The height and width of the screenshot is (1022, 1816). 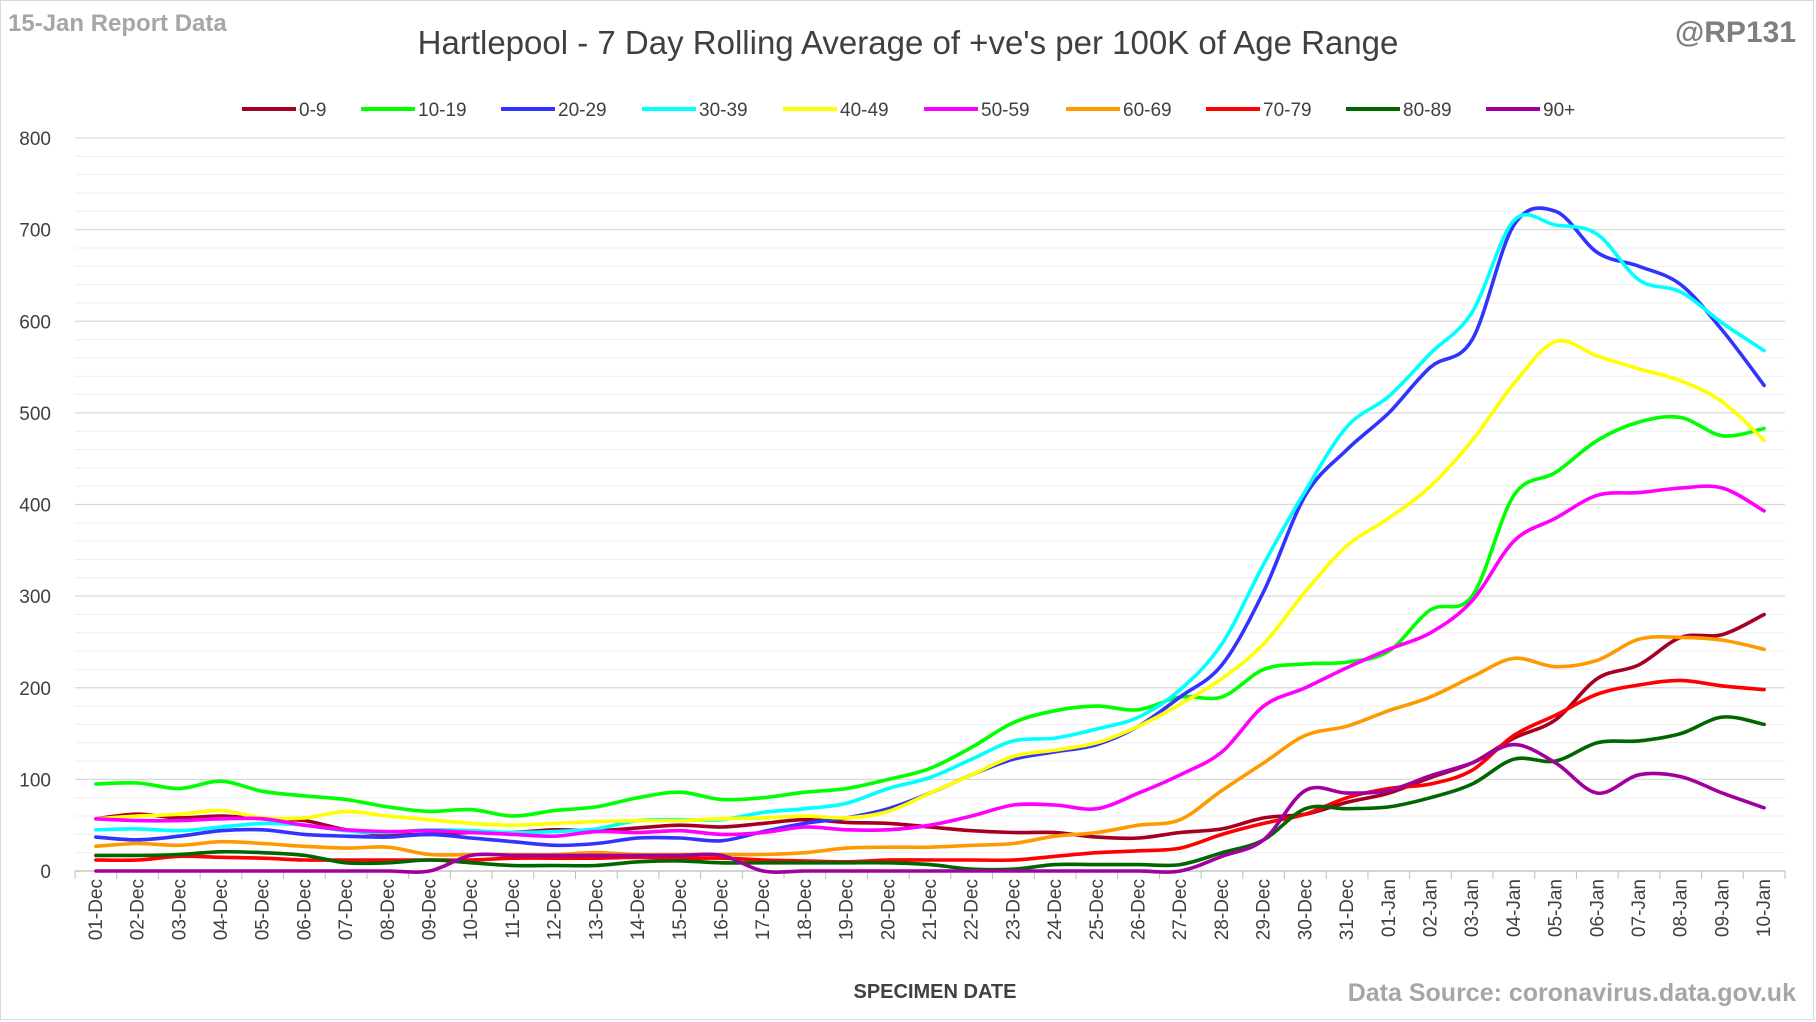 What do you see at coordinates (1055, 909) in the screenshot?
I see `x-tick-label: 24-Dec` at bounding box center [1055, 909].